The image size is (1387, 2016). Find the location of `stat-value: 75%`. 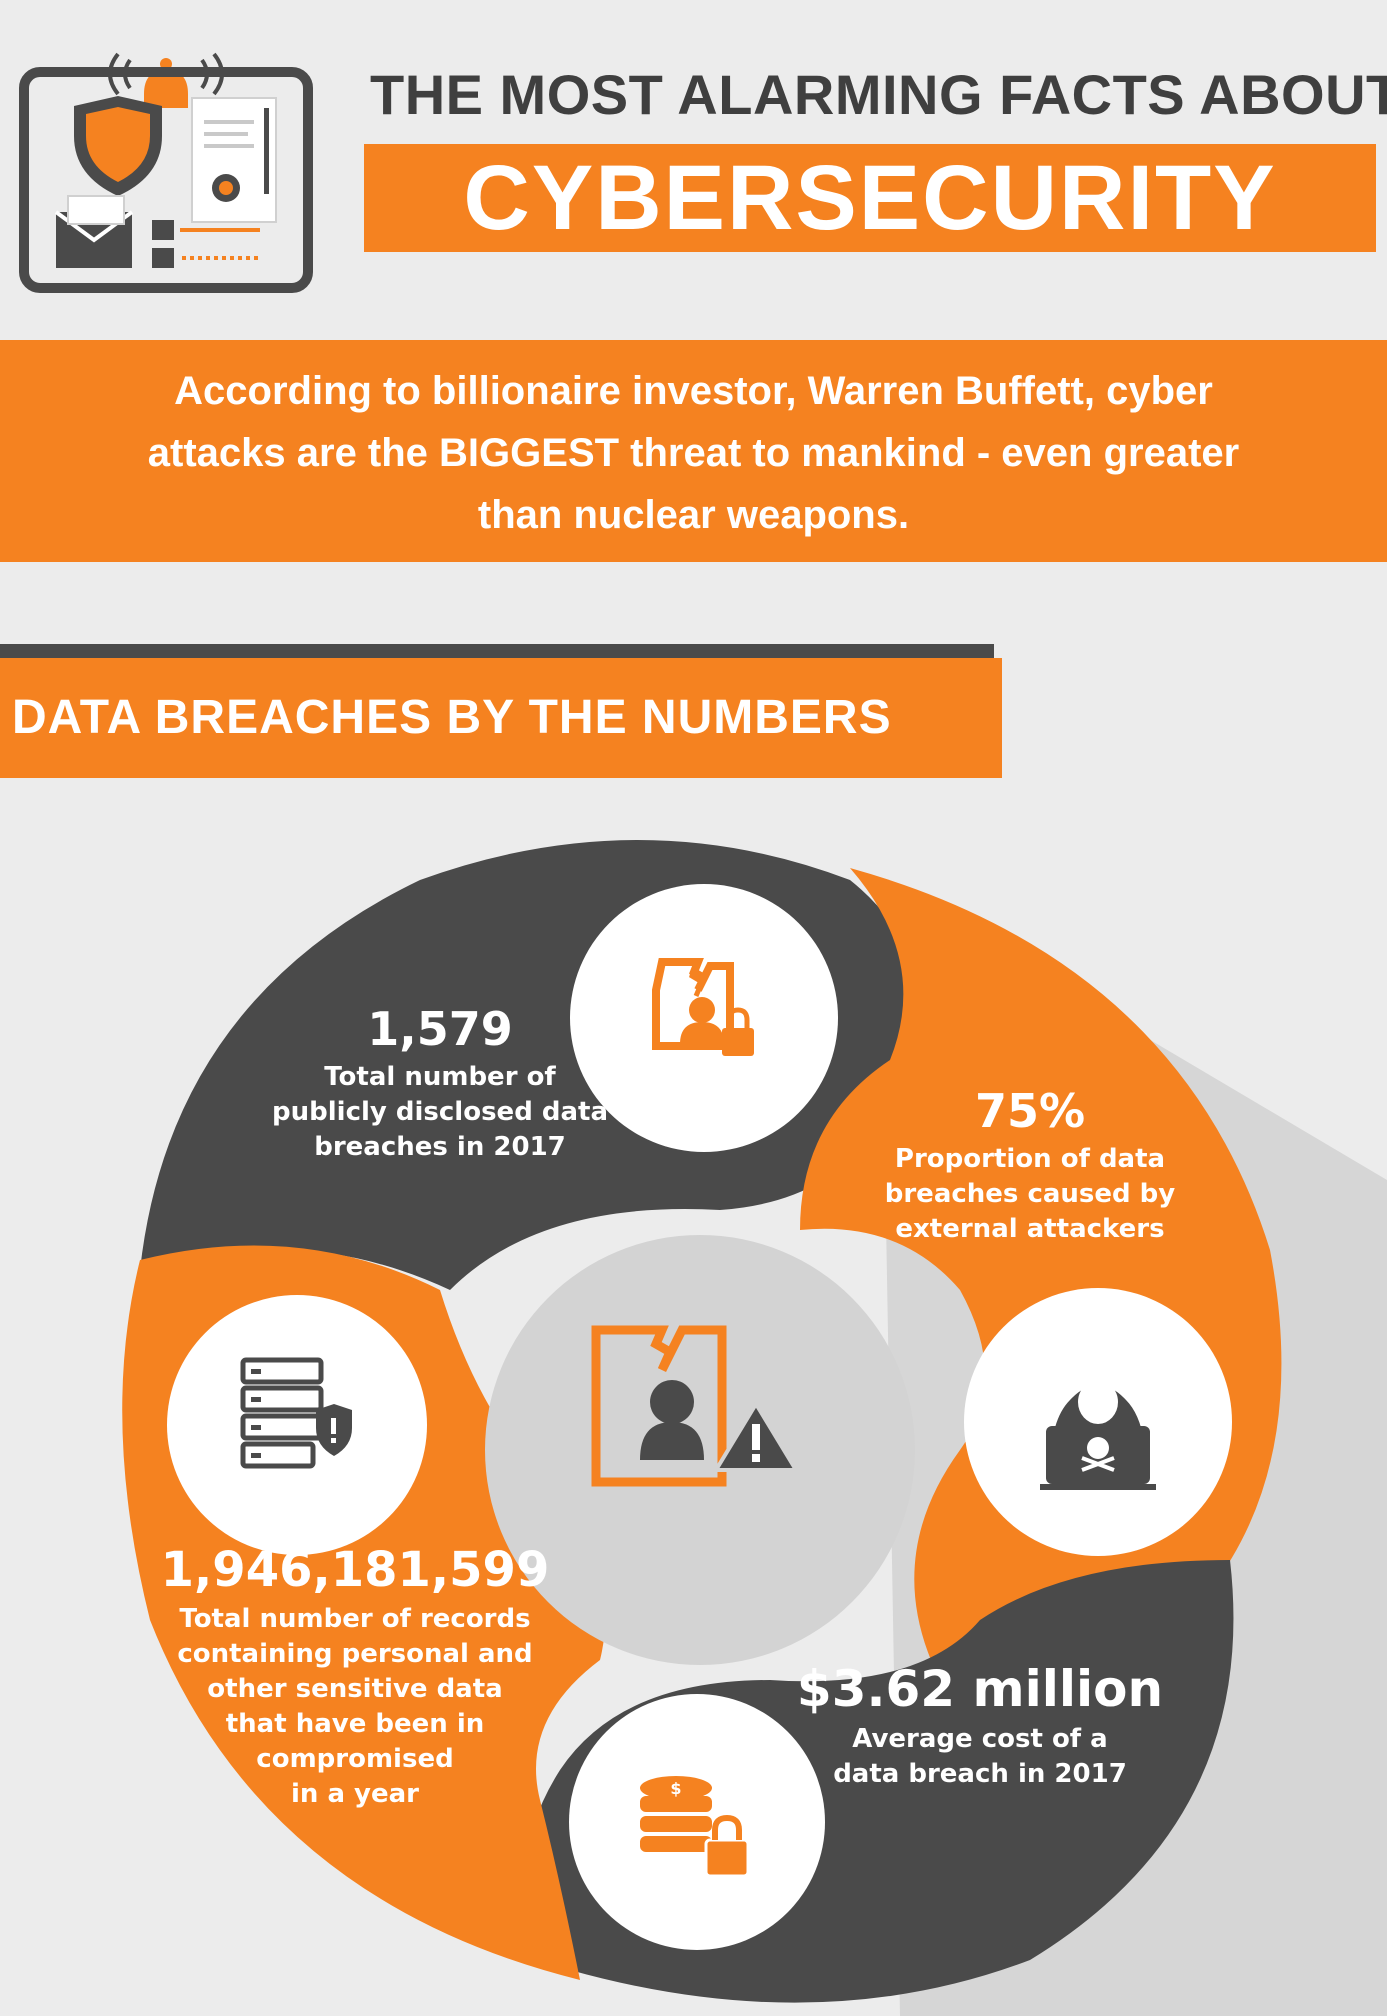

stat-value: 75% is located at coordinates (1030, 1111).